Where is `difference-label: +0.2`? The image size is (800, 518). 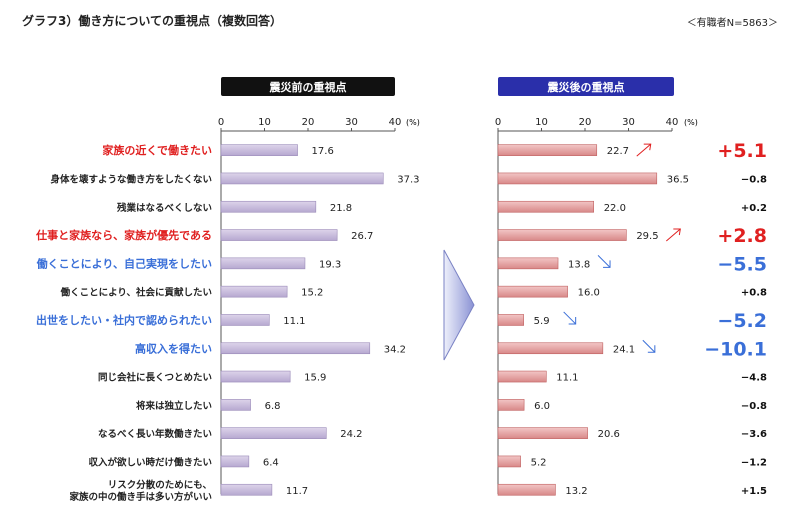 difference-label: +0.2 is located at coordinates (754, 208).